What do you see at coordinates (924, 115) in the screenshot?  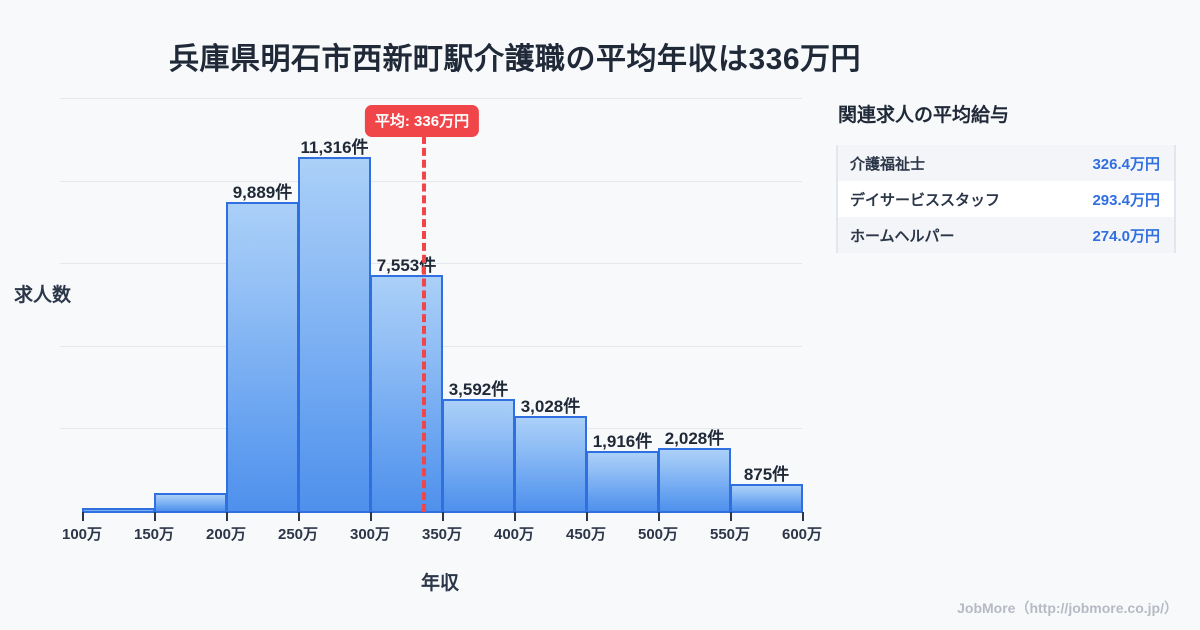 I see `related-salary-title: 関連求人の平均給与` at bounding box center [924, 115].